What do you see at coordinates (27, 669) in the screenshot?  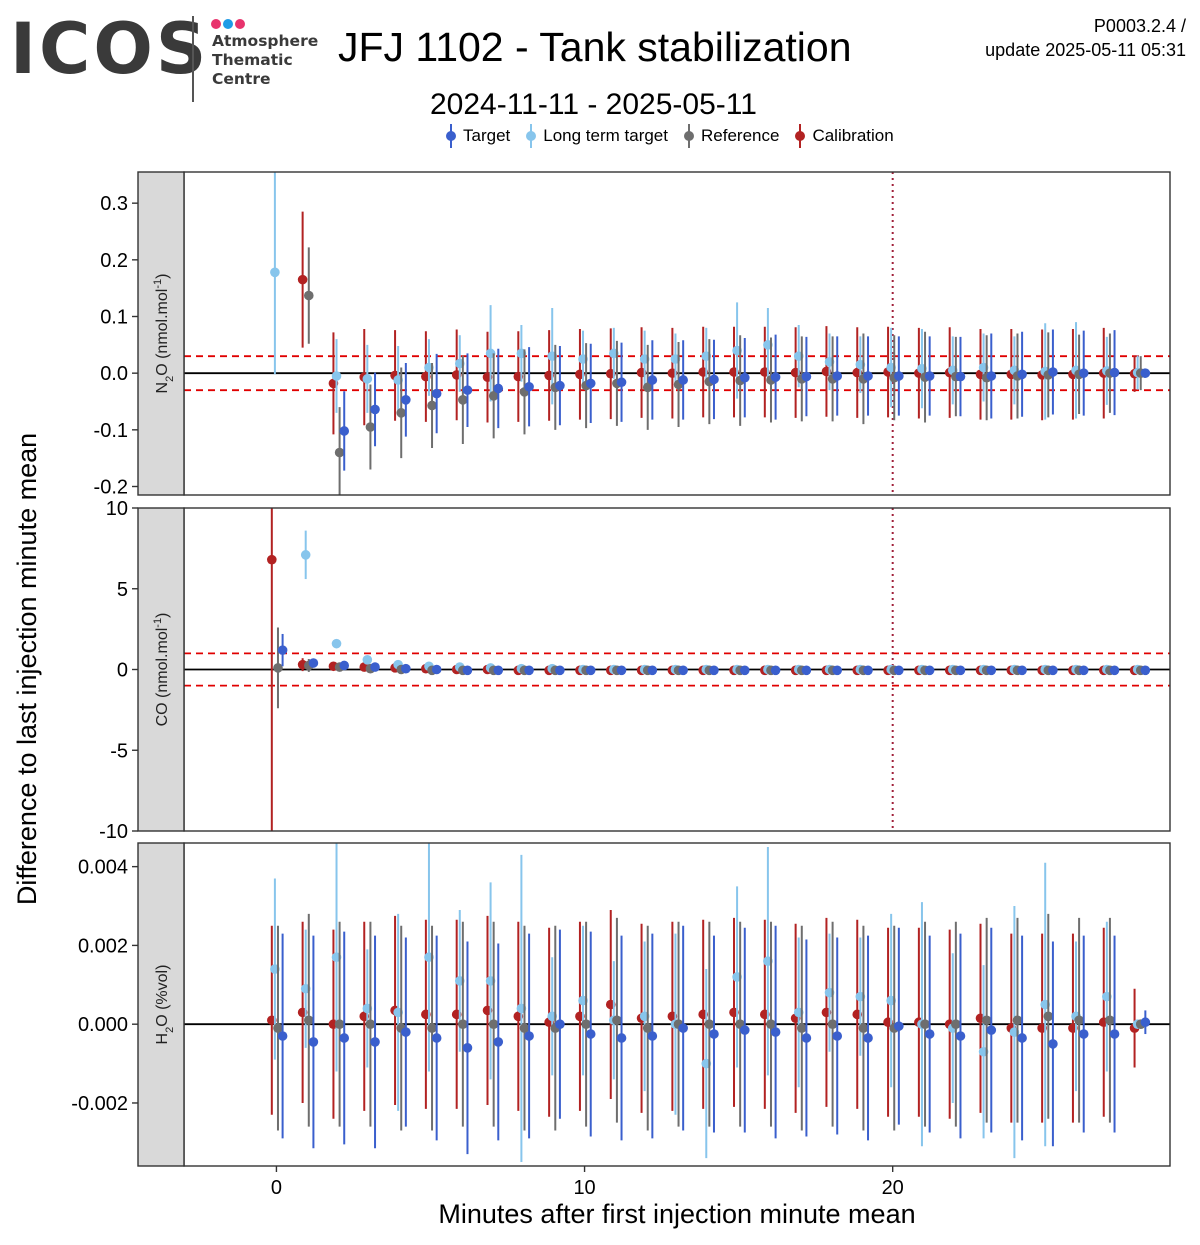 I see `y-axis-label: Difference to last injection minute mean` at bounding box center [27, 669].